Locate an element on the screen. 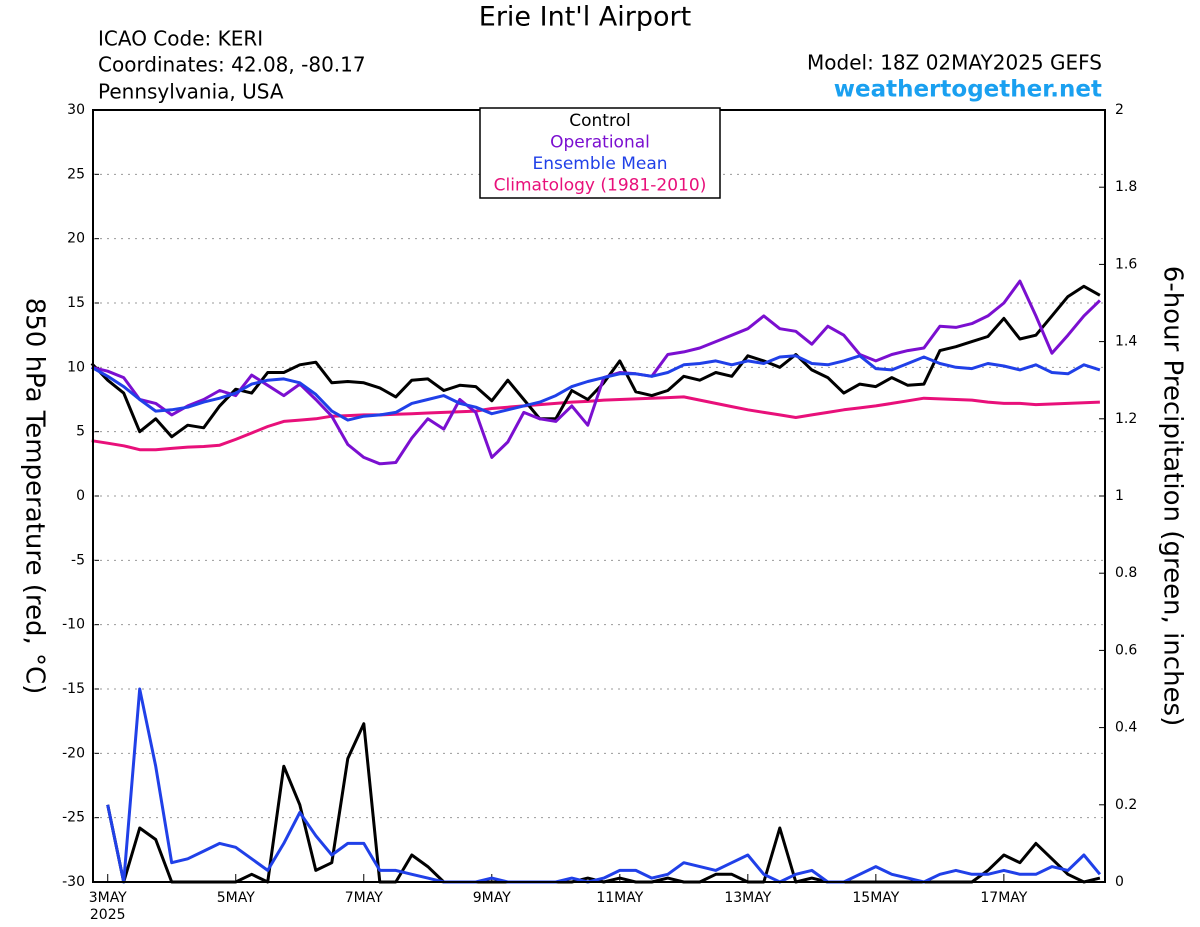 The image size is (1200, 927). legend-entry: Operational is located at coordinates (600, 143).